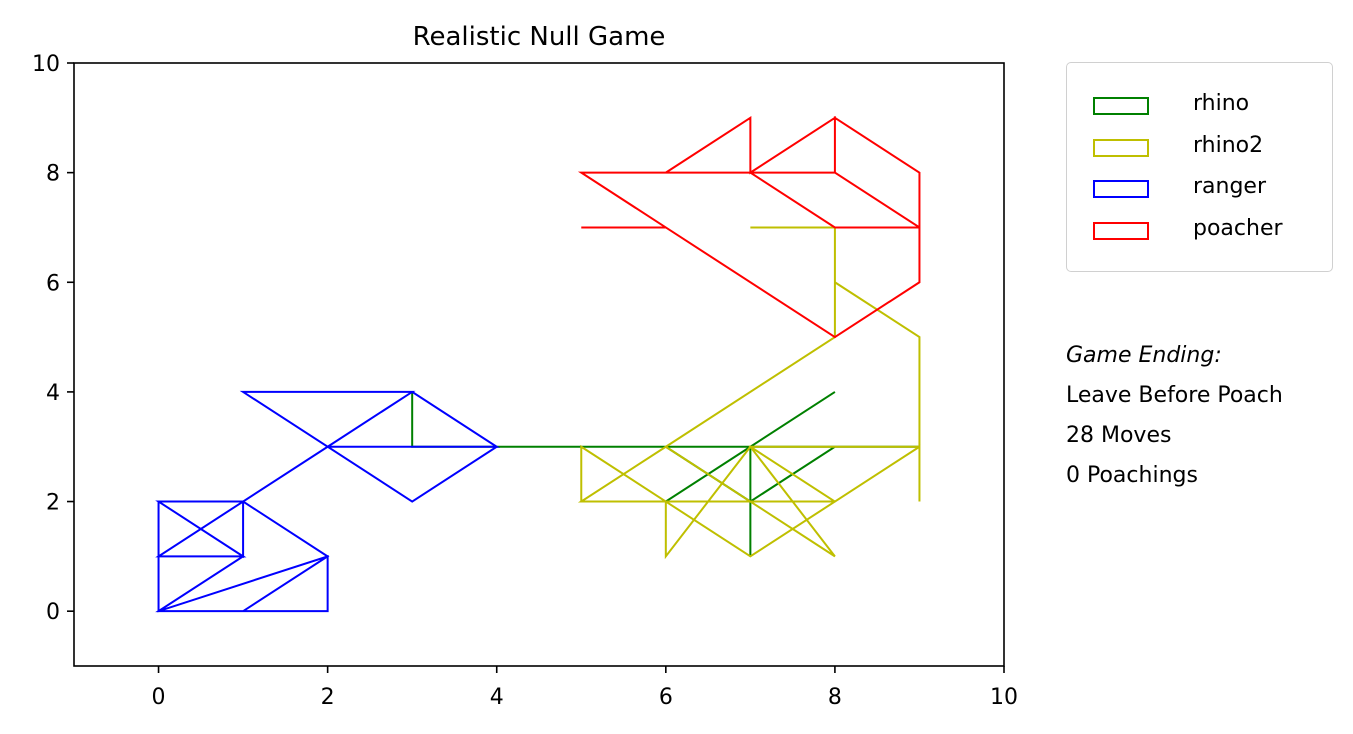 This screenshot has width=1353, height=734. What do you see at coordinates (1174, 395) in the screenshot?
I see `game-ending-type: Leave Before Poach` at bounding box center [1174, 395].